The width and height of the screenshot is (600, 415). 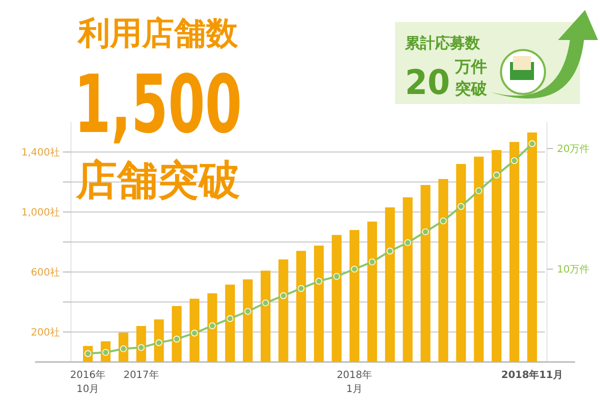 I want to click on x-tick-label: 2017年, so click(x=141, y=375).